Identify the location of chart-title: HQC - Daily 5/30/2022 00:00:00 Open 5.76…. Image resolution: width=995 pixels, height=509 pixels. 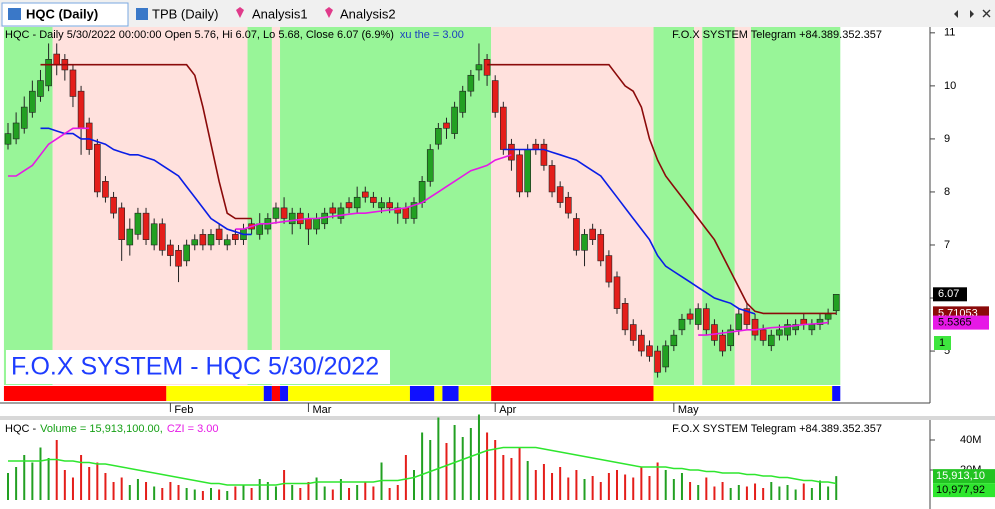
(234, 35).